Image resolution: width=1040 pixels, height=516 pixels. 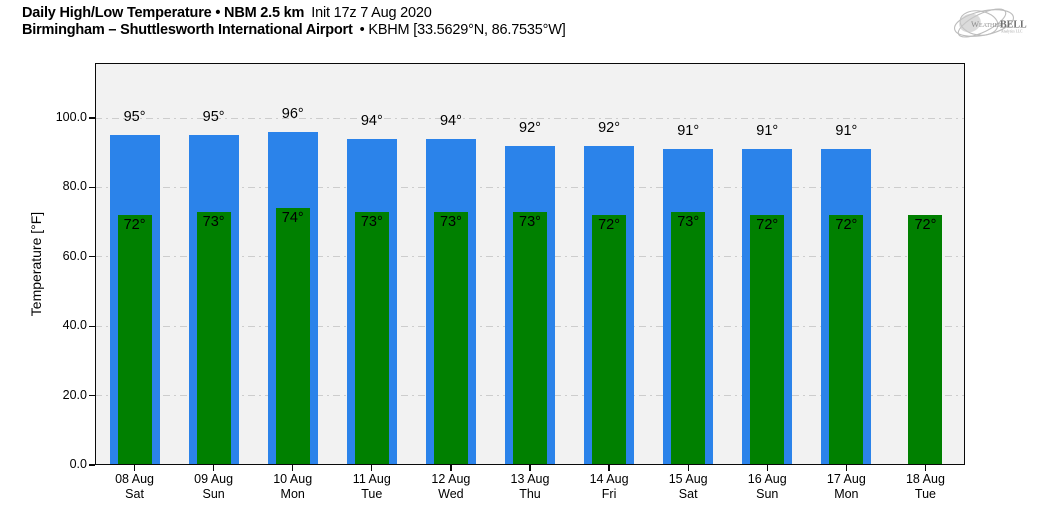 I want to click on x-tick-label-date: 09 Aug, so click(x=214, y=479).